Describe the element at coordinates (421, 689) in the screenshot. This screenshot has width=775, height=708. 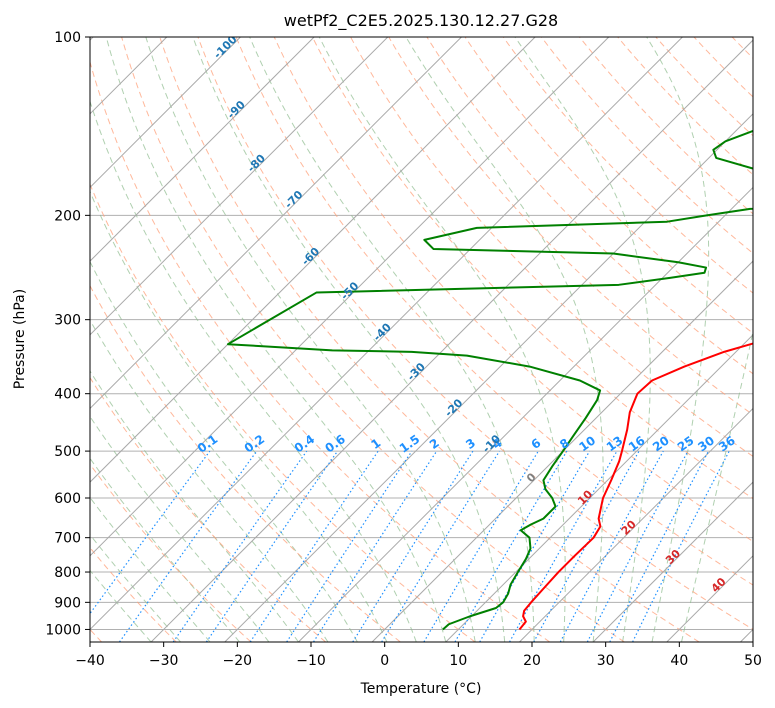
I see `x-axis-label: Temperature (°C)` at that location.